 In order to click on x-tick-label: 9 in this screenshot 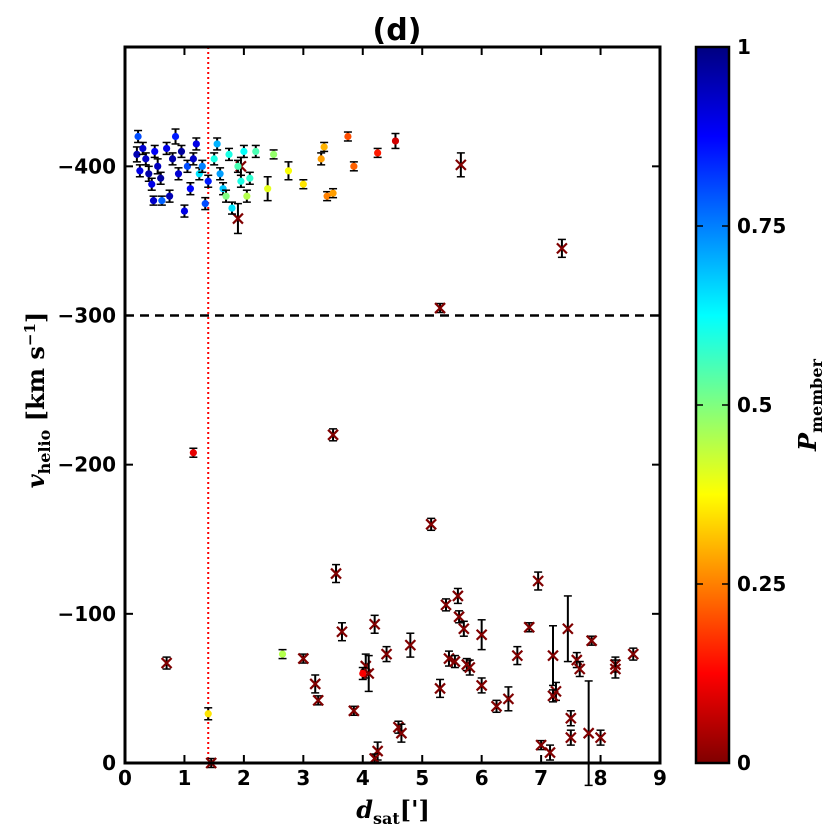, I will do `click(660, 778)`.